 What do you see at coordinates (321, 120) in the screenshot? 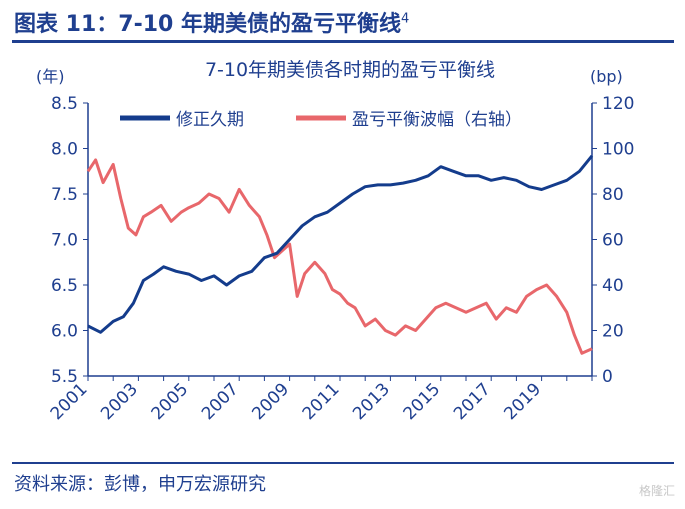
I see `legend: 修正久期 盈亏平衡波幅（右轴）` at bounding box center [321, 120].